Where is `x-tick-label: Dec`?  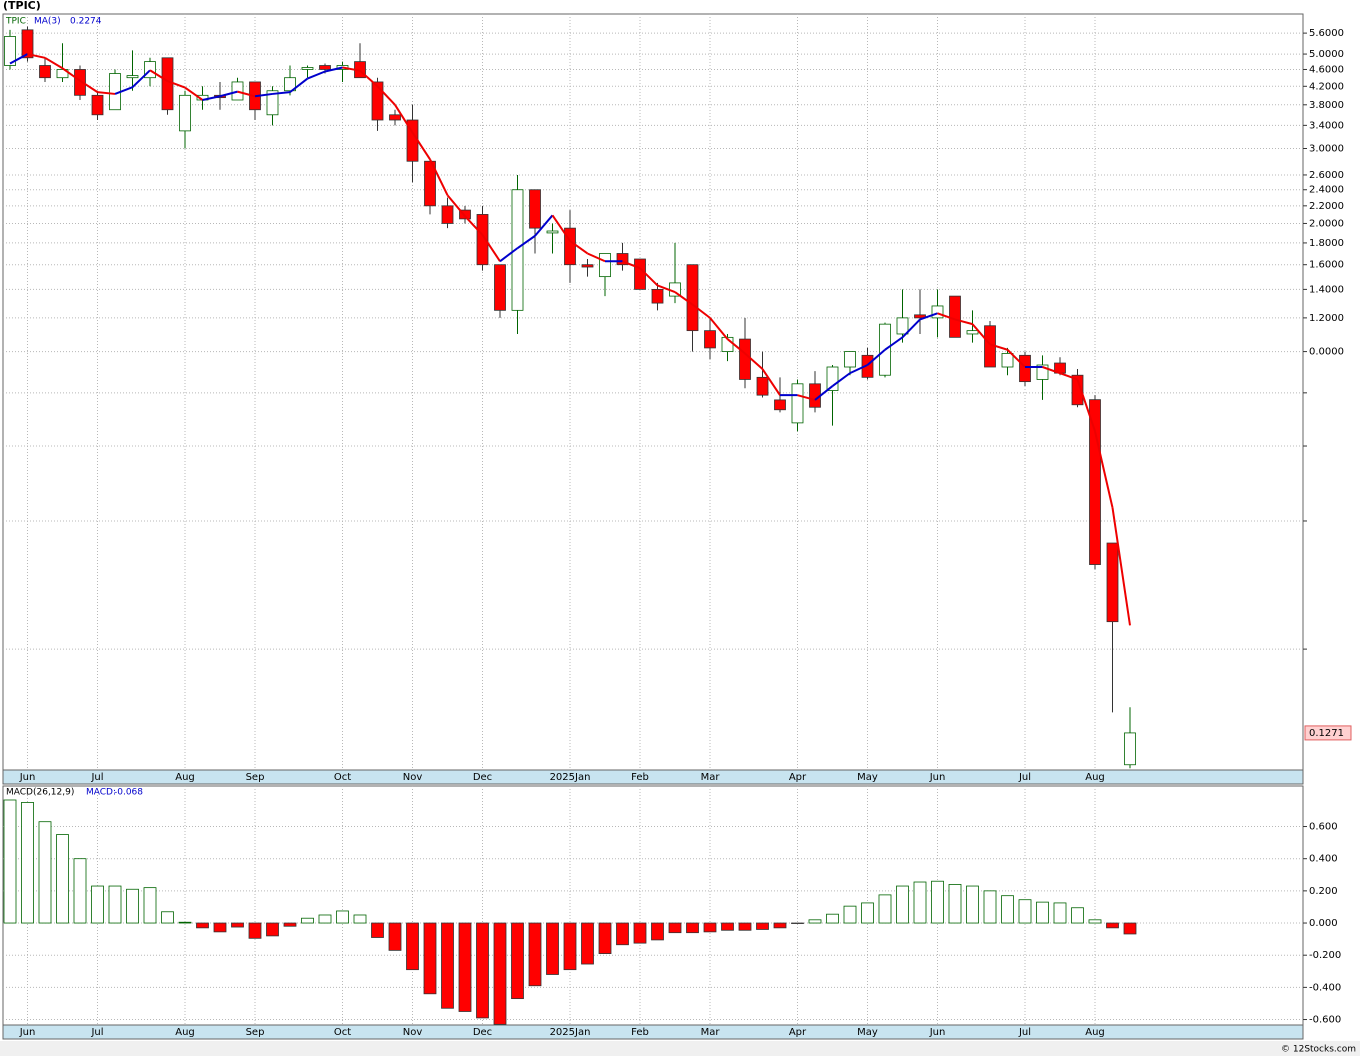 x-tick-label: Dec is located at coordinates (482, 777).